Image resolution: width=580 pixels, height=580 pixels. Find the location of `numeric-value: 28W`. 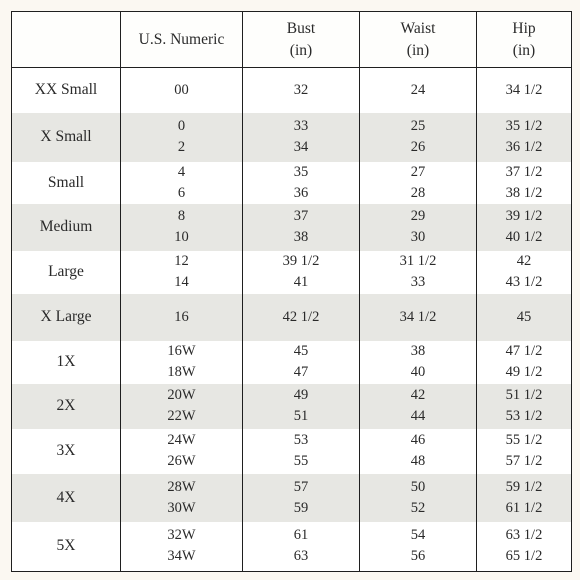

numeric-value: 28W is located at coordinates (181, 486).